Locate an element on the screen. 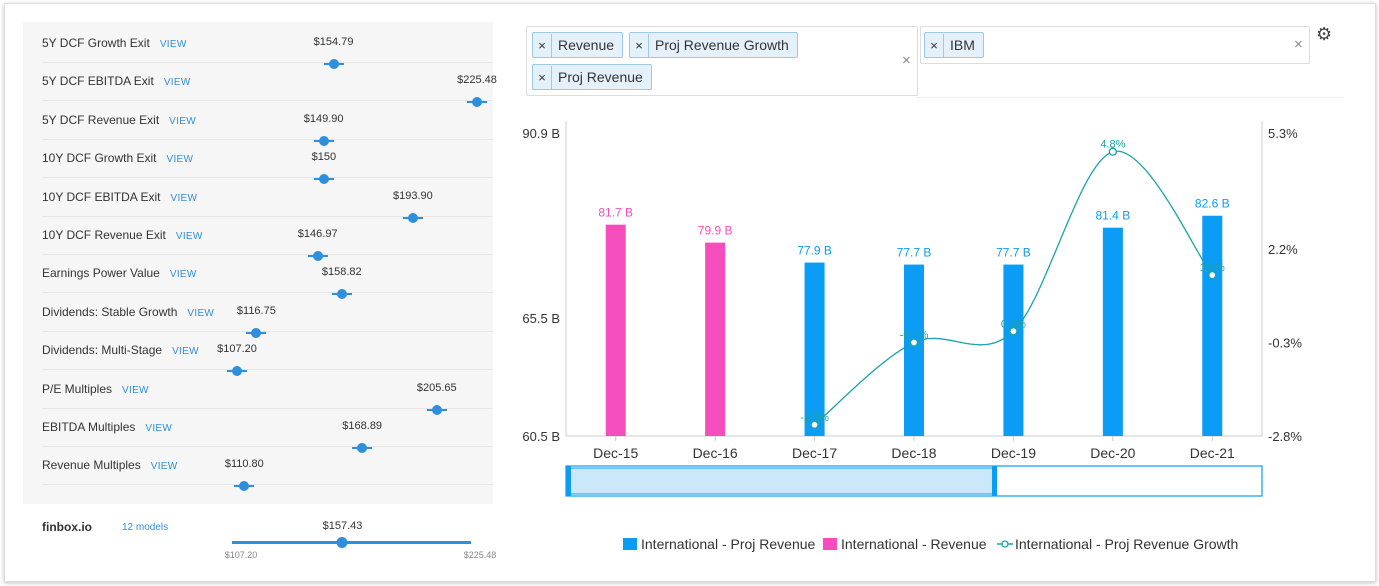 The width and height of the screenshot is (1379, 586). model-row: 10Y DCF Growth Exit VIEW $150 is located at coordinates (267, 162).